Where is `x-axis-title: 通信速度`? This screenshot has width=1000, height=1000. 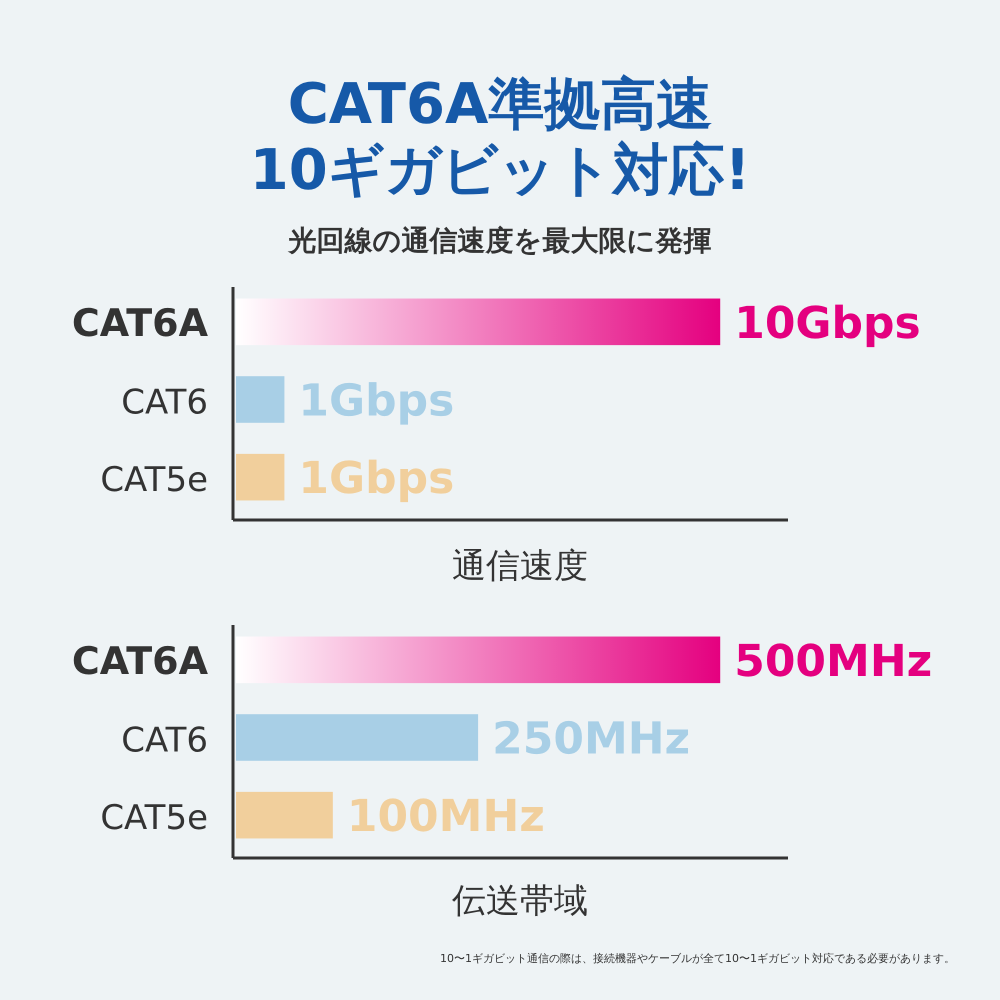
x-axis-title: 通信速度 is located at coordinates (520, 566).